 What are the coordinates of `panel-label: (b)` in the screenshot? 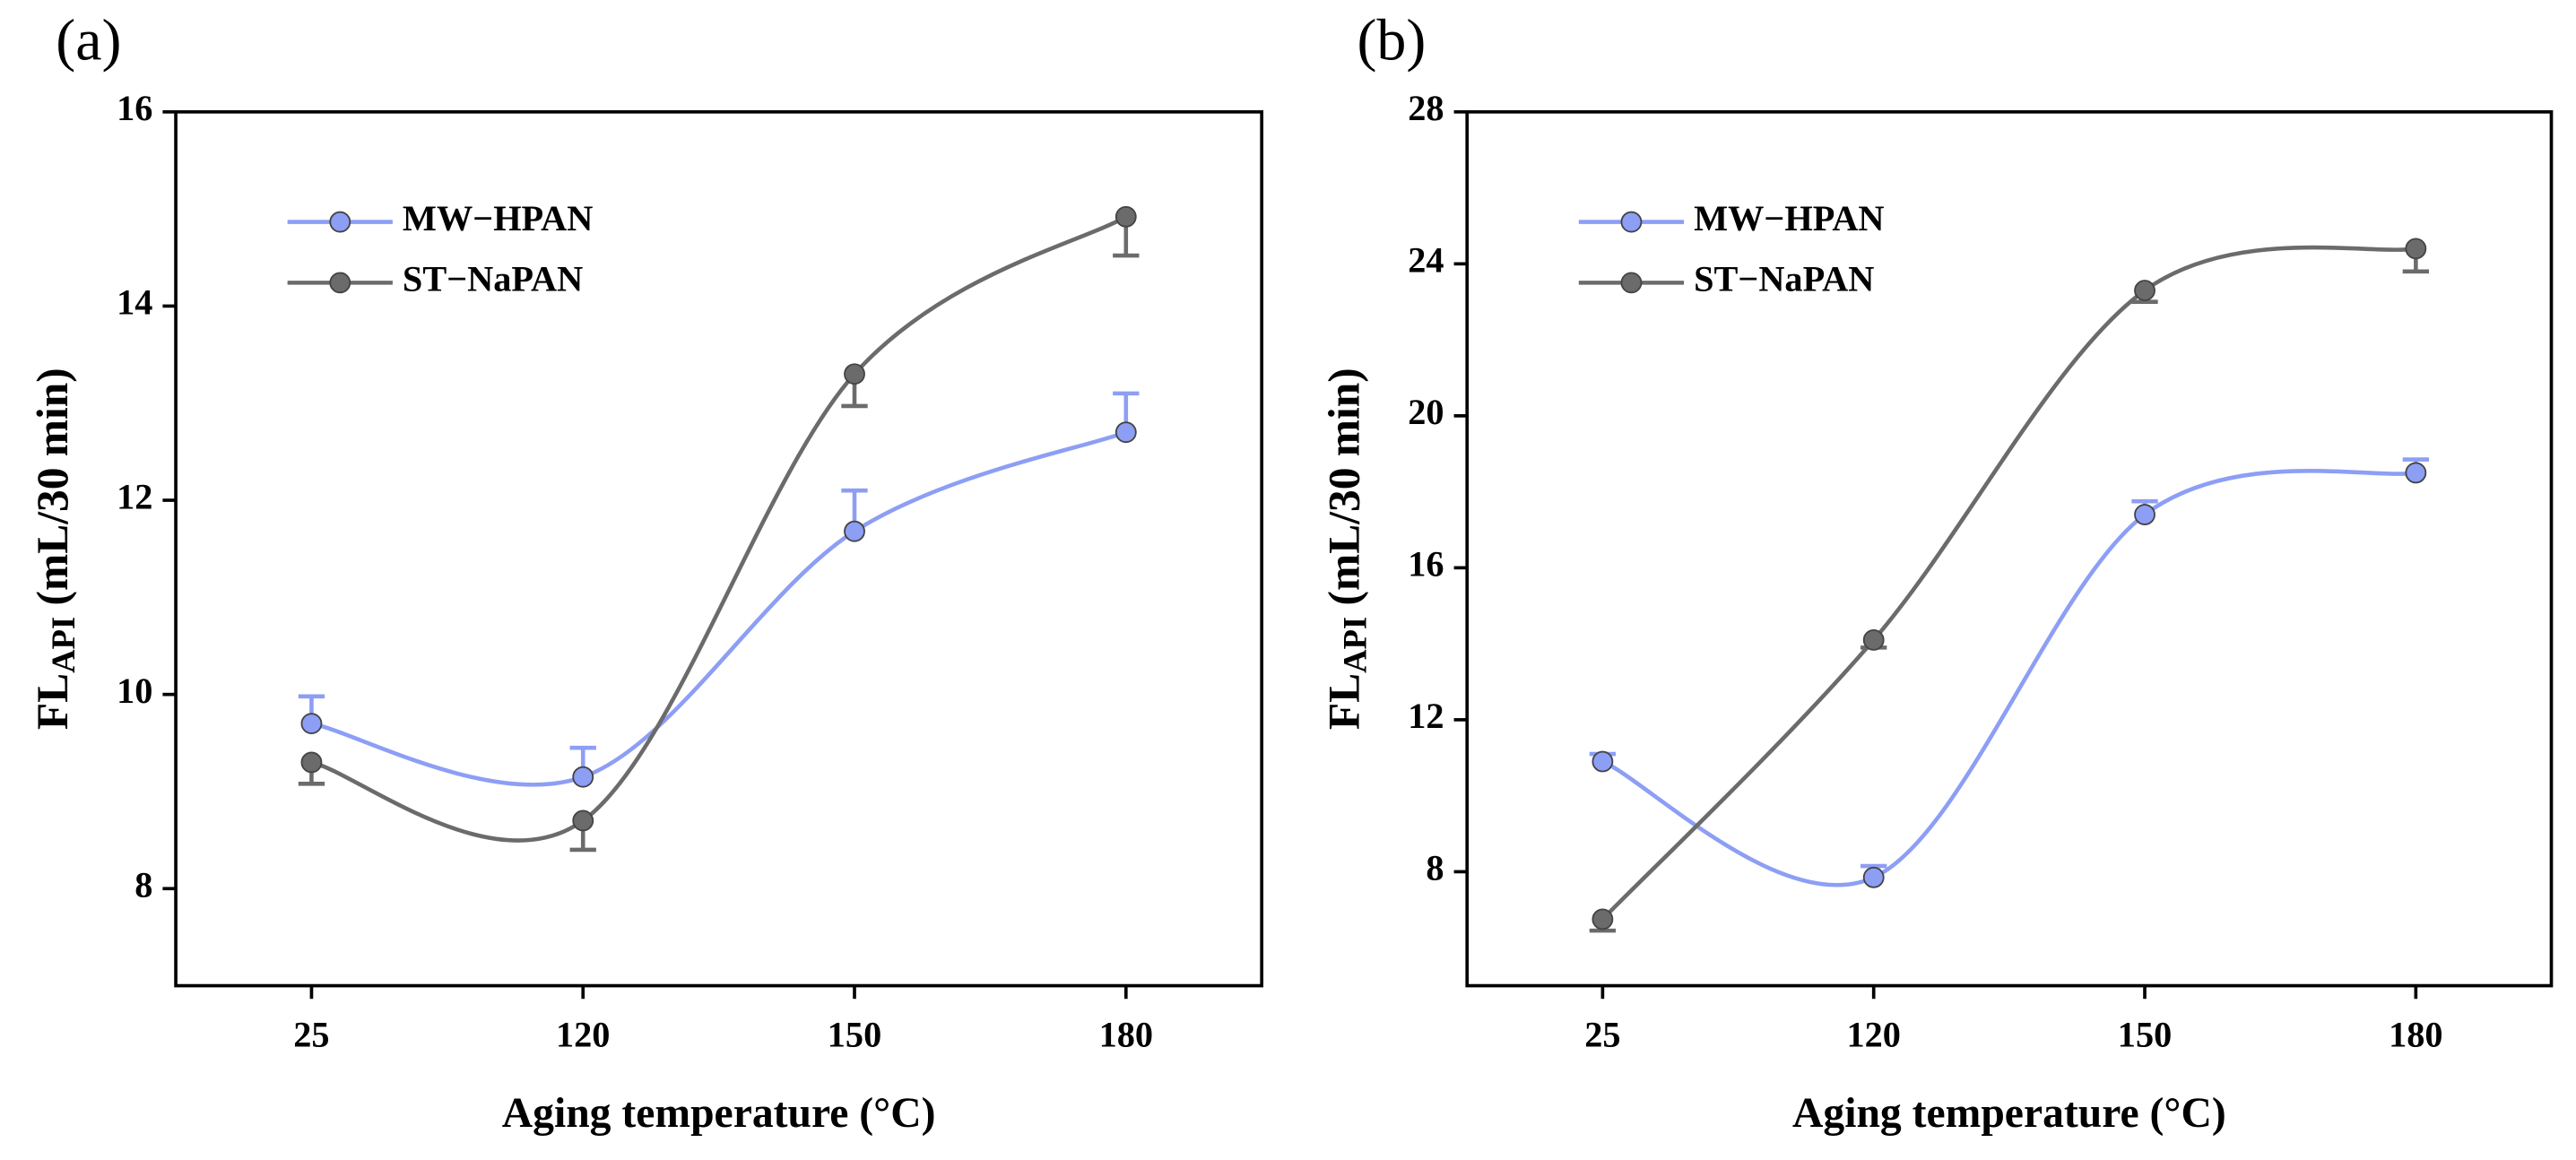 It's located at (1391, 41).